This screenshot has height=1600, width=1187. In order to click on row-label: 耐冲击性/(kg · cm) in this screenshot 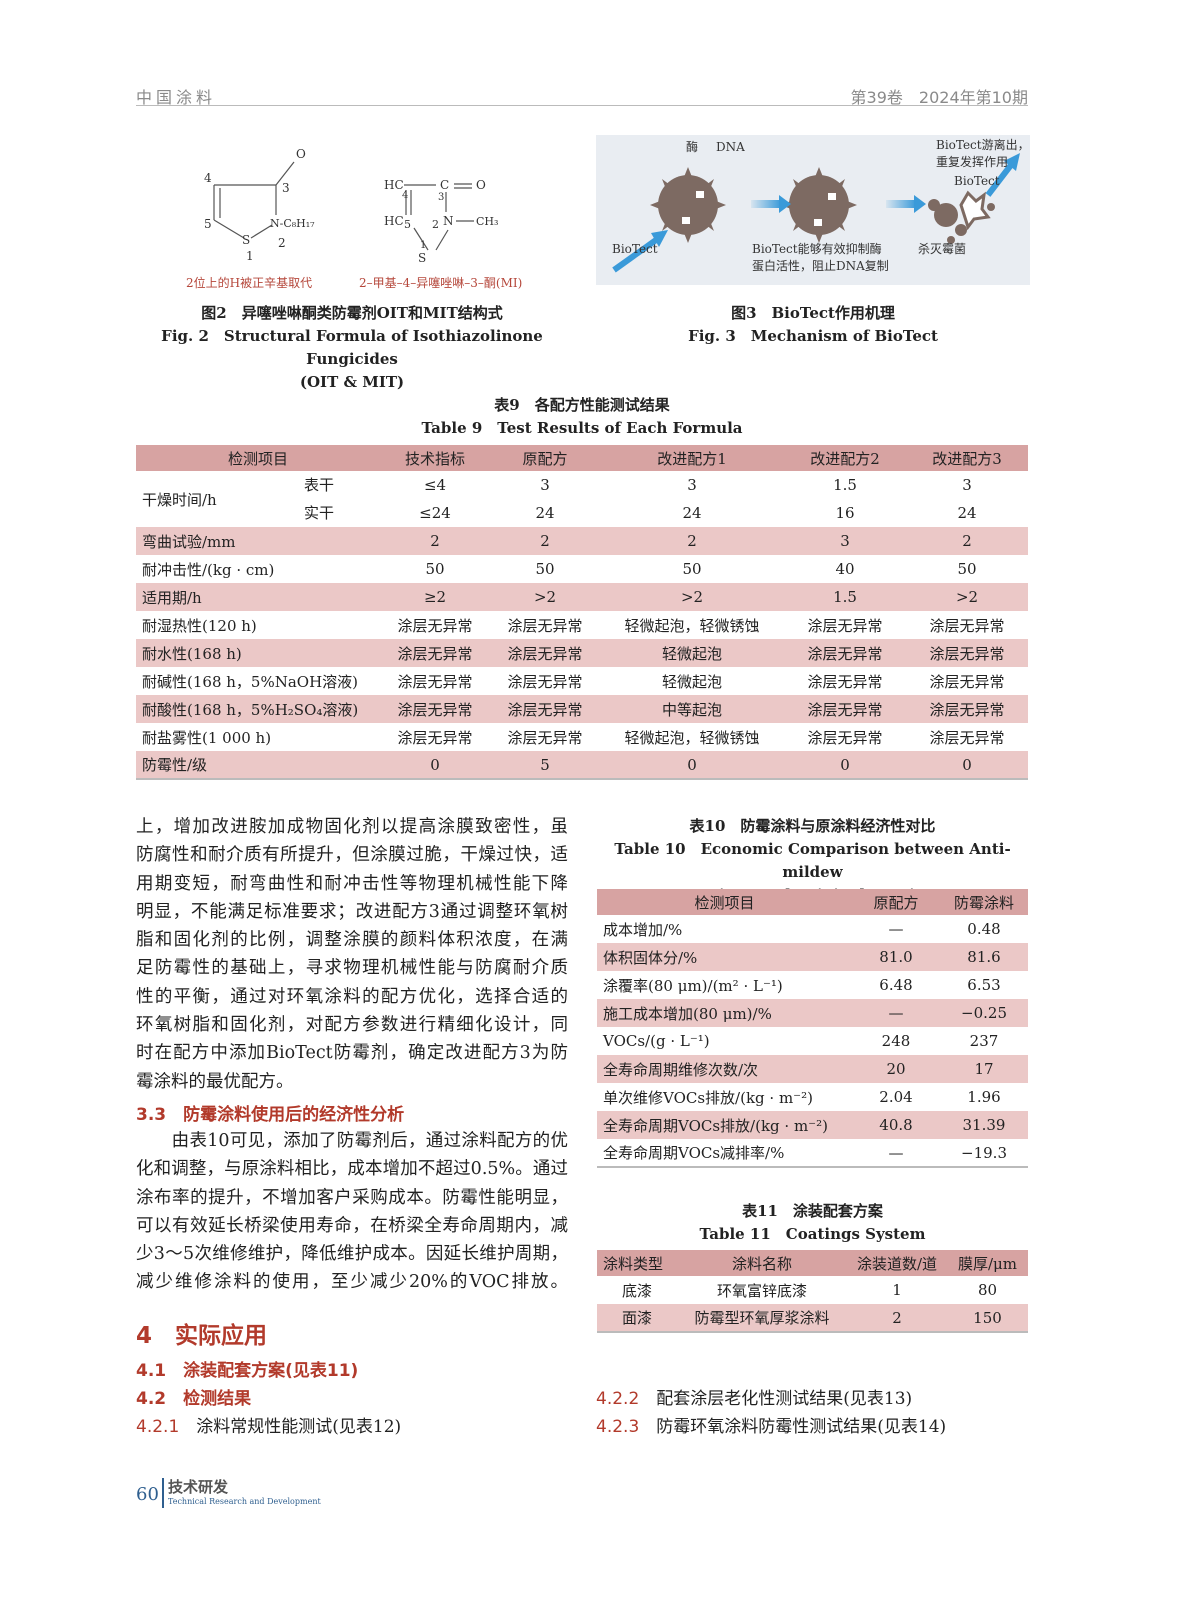, I will do `click(208, 569)`.